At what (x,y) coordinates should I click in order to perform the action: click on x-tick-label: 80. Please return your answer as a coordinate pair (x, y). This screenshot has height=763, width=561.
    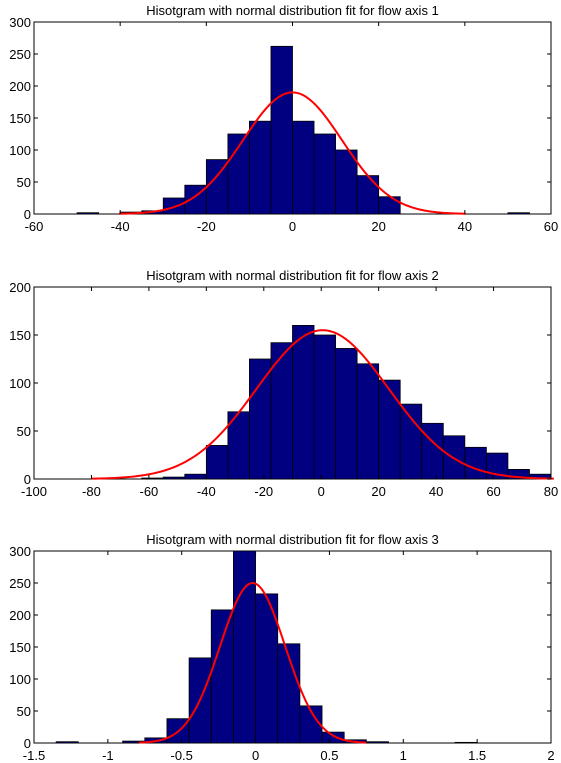
    Looking at the image, I should click on (551, 491).